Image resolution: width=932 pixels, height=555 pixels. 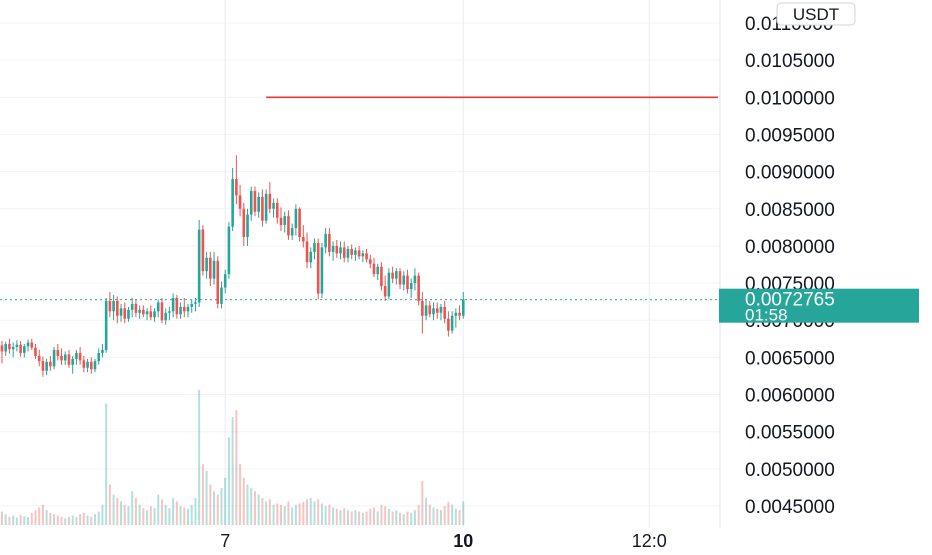 What do you see at coordinates (790, 135) in the screenshot?
I see `price-tick-label: 0.0095000` at bounding box center [790, 135].